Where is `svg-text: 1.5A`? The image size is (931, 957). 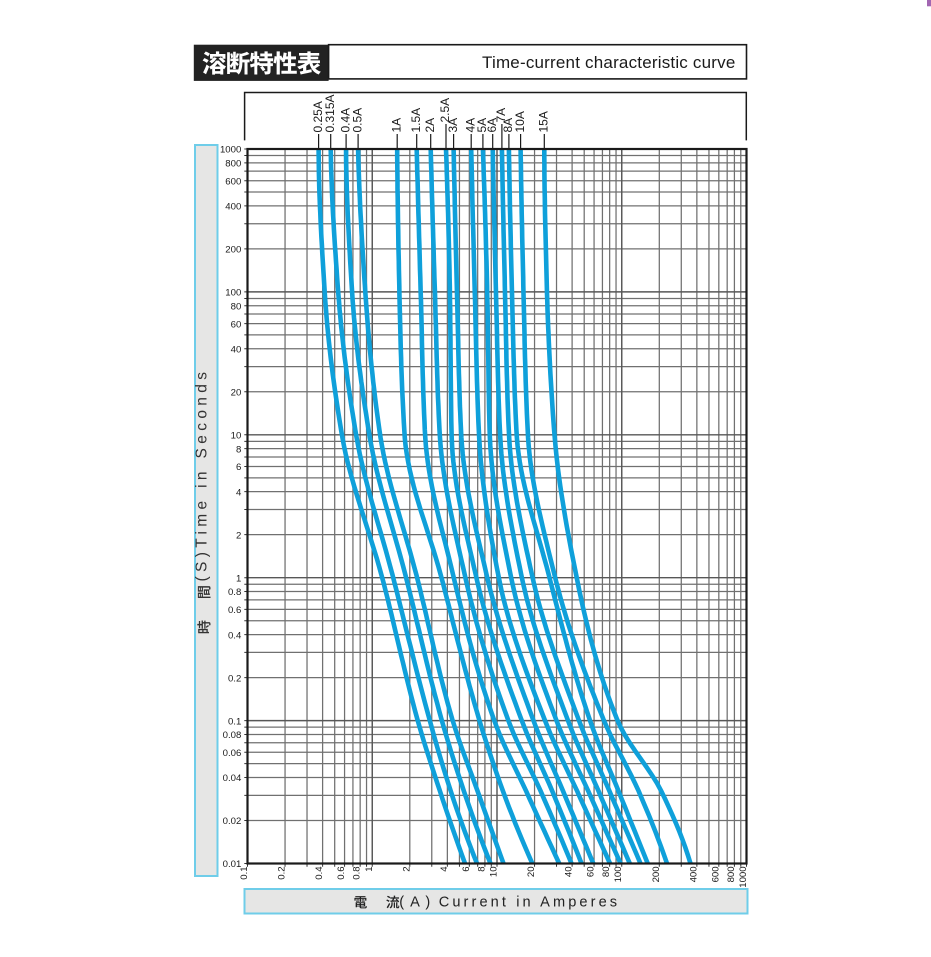 svg-text: 1.5A is located at coordinates (416, 120).